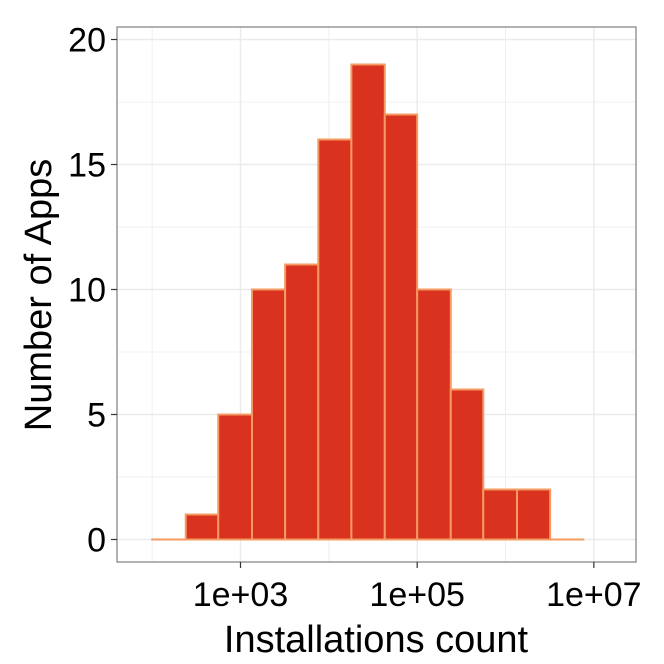 This screenshot has width=664, height=664. What do you see at coordinates (96, 416) in the screenshot?
I see `y-tick-label: 5` at bounding box center [96, 416].